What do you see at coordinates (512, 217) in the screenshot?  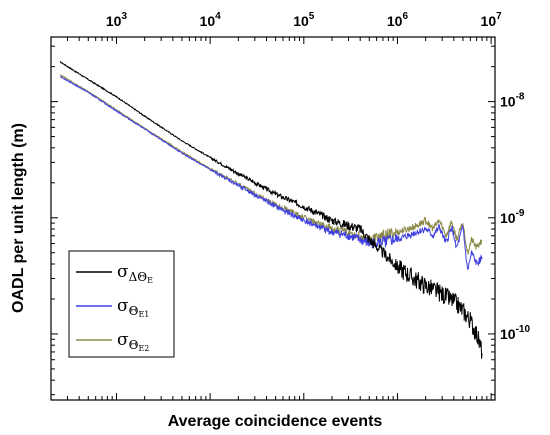 I see `y-tick-label: 10⁻⁹` at bounding box center [512, 217].